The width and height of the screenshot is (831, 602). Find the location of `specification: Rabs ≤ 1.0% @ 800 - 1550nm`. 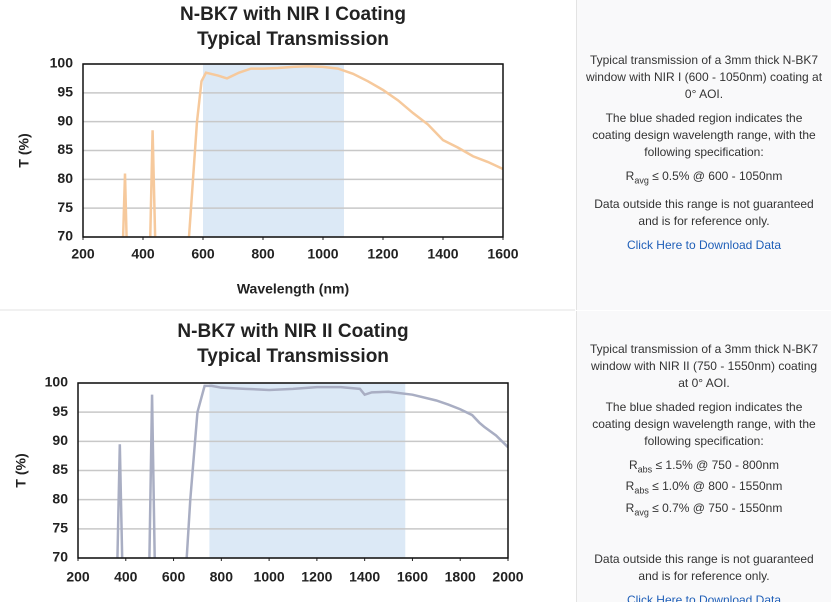

specification: Rabs ≤ 1.0% @ 800 - 1550nm is located at coordinates (704, 488).